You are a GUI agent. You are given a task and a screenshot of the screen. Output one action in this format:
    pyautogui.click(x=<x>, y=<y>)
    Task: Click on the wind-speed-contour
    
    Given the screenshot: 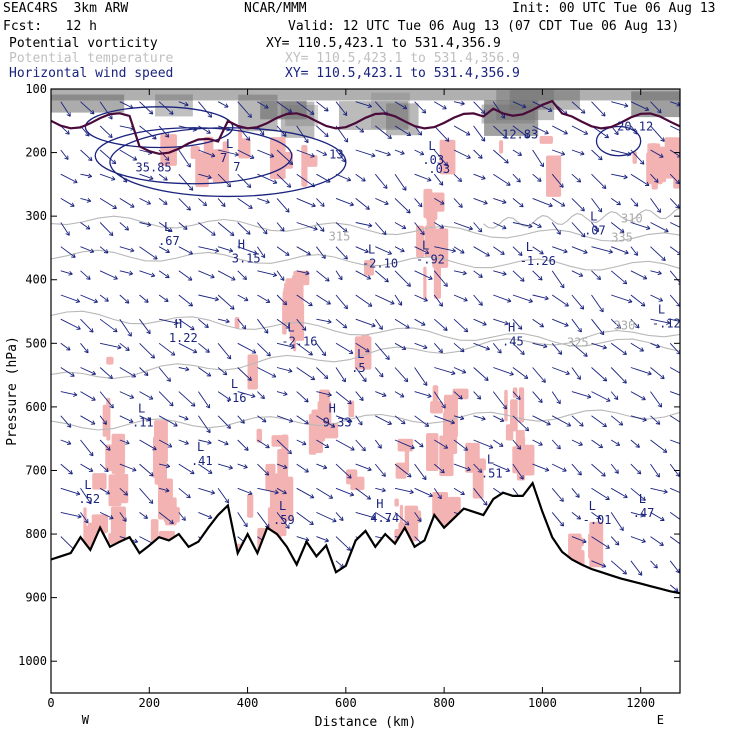 What is the action you would take?
    pyautogui.click(x=159, y=127)
    